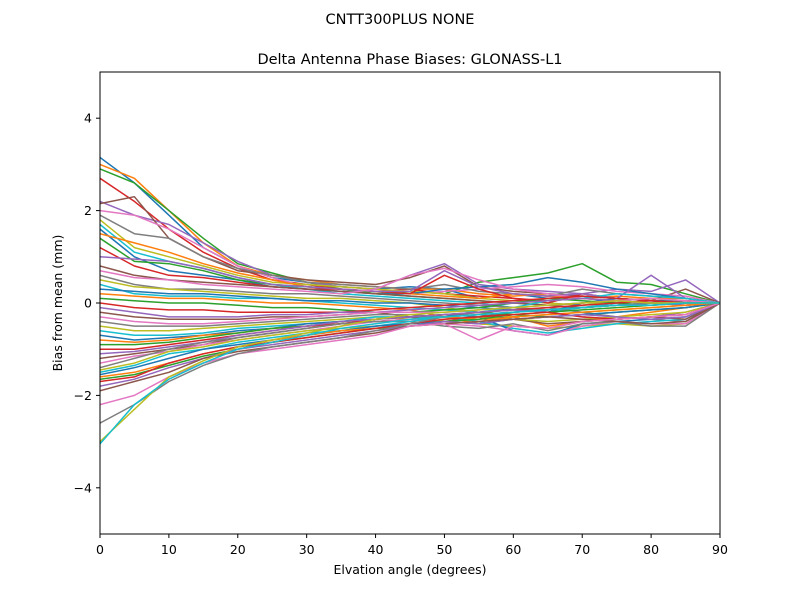 This screenshot has width=800, height=600. What do you see at coordinates (410, 304) in the screenshot?
I see `series-line-s24` at bounding box center [410, 304].